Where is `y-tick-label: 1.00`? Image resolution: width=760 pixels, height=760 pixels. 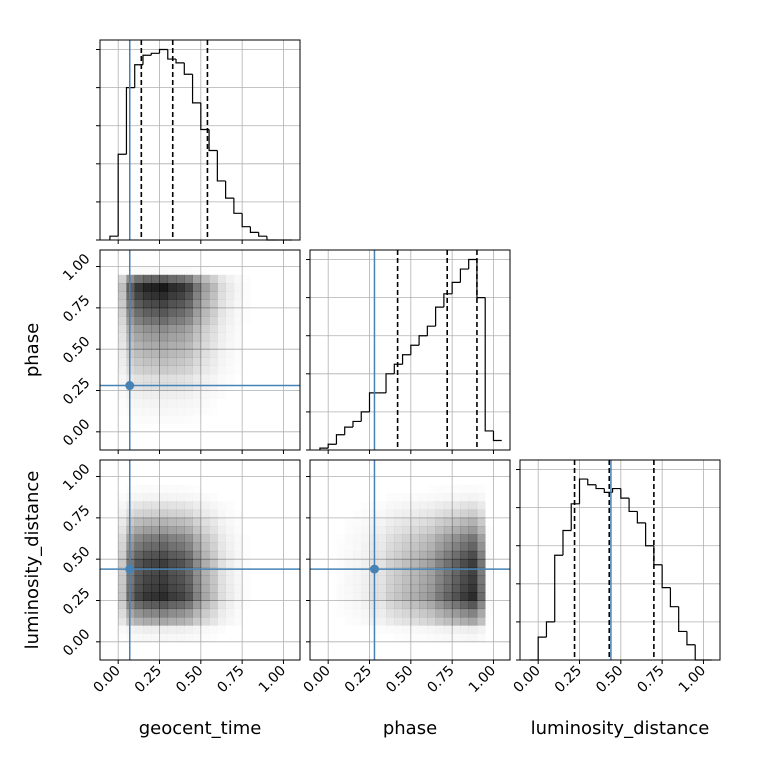 y-tick-label: 1.00 is located at coordinates (76, 477).